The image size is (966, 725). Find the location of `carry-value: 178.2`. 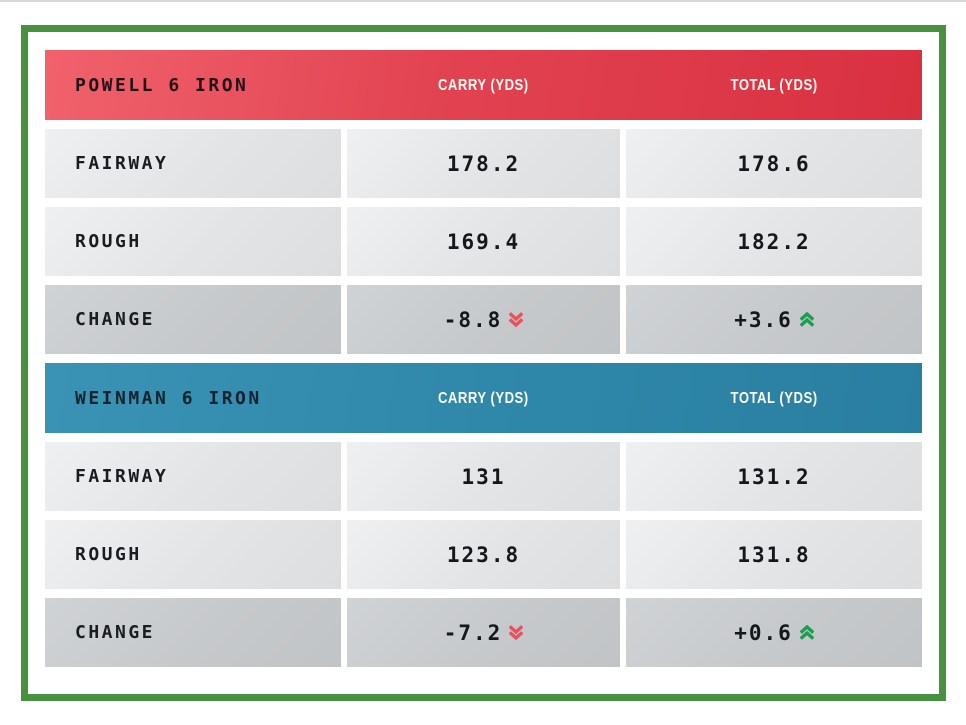

carry-value: 178.2 is located at coordinates (483, 163).